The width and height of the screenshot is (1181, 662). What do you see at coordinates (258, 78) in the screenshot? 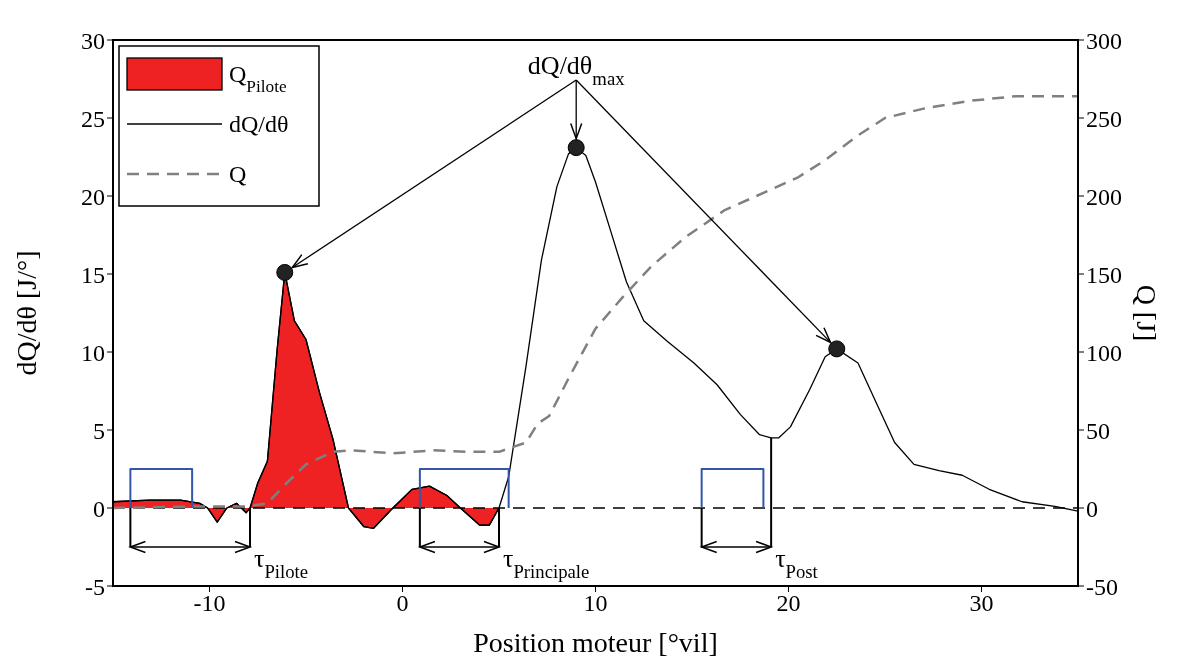
I see `legend-label: Q$_{Pilote}$` at bounding box center [258, 78].